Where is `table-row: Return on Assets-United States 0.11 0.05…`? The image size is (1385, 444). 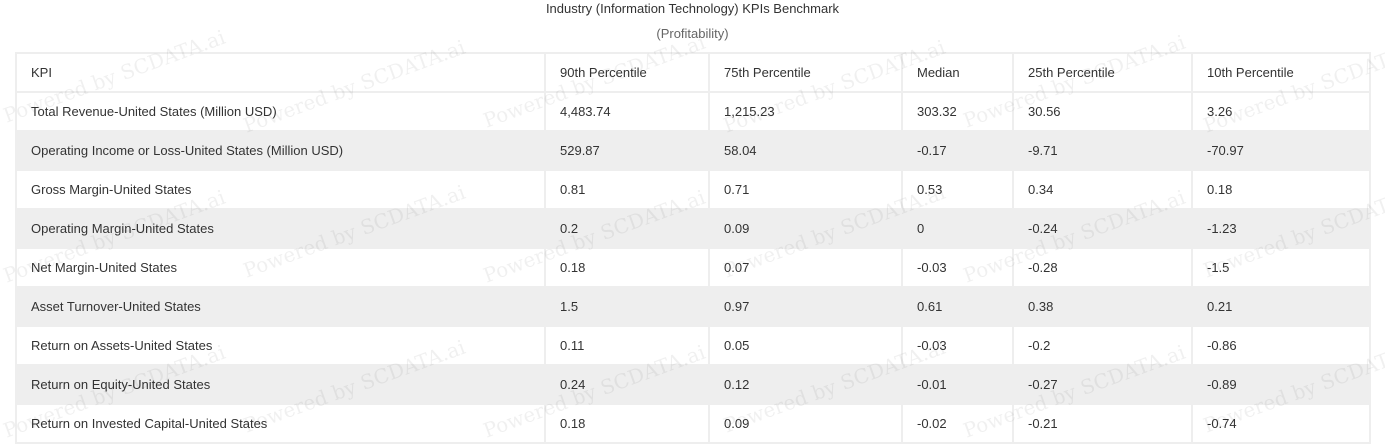
table-row: Return on Assets-United States 0.11 0.05… is located at coordinates (693, 345).